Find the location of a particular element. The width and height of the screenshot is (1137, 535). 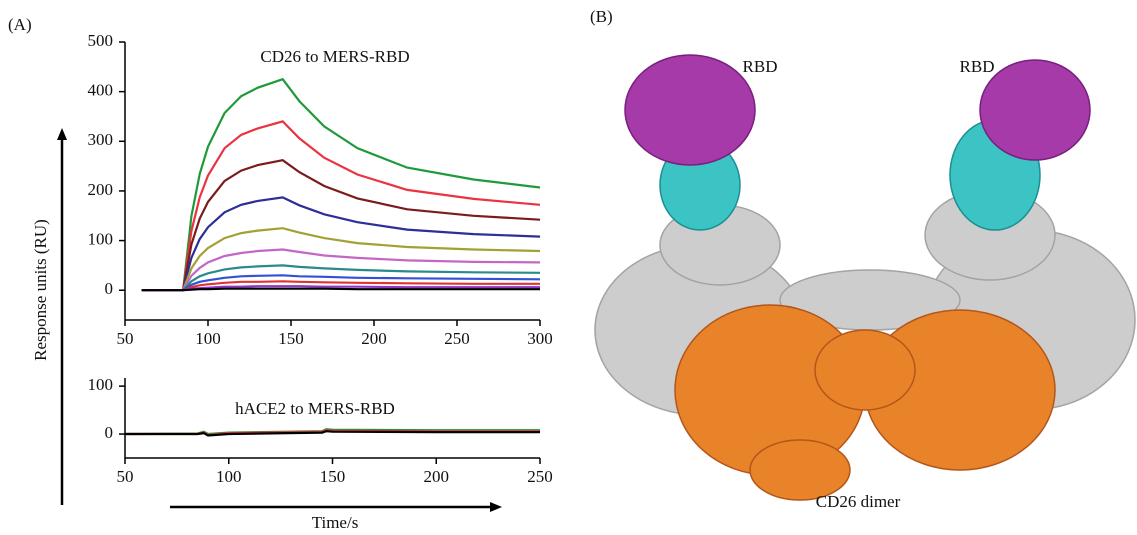

x-tick-label: 300 is located at coordinates (540, 338).